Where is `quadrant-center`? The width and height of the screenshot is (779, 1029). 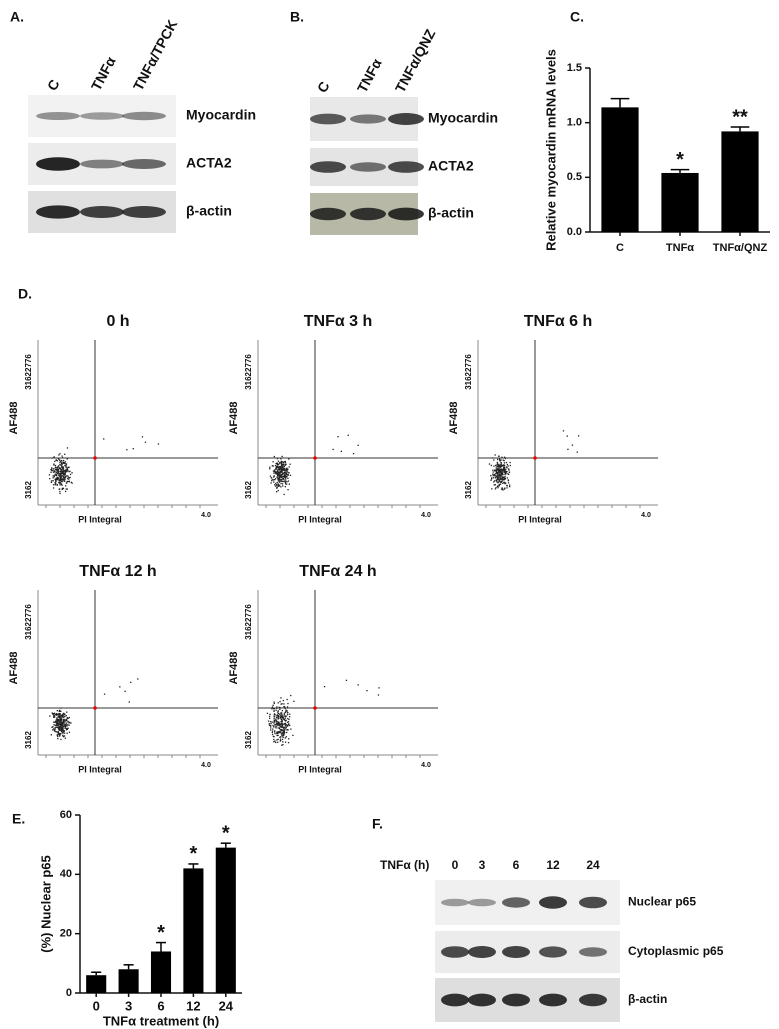
quadrant-center is located at coordinates (535, 458).